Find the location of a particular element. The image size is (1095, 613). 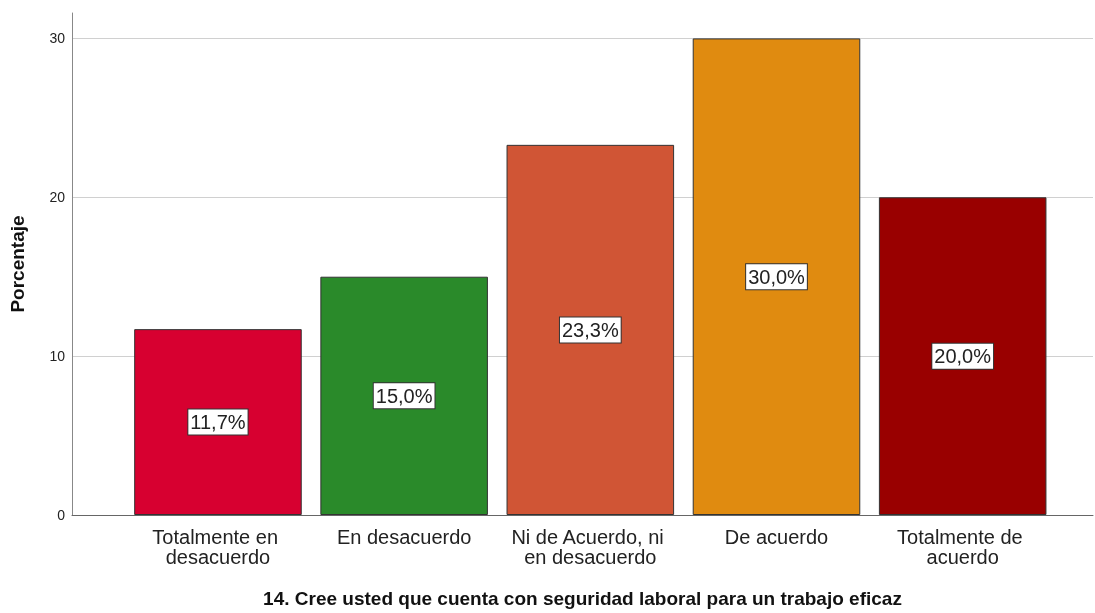

data-label: 20,0% is located at coordinates (963, 356).